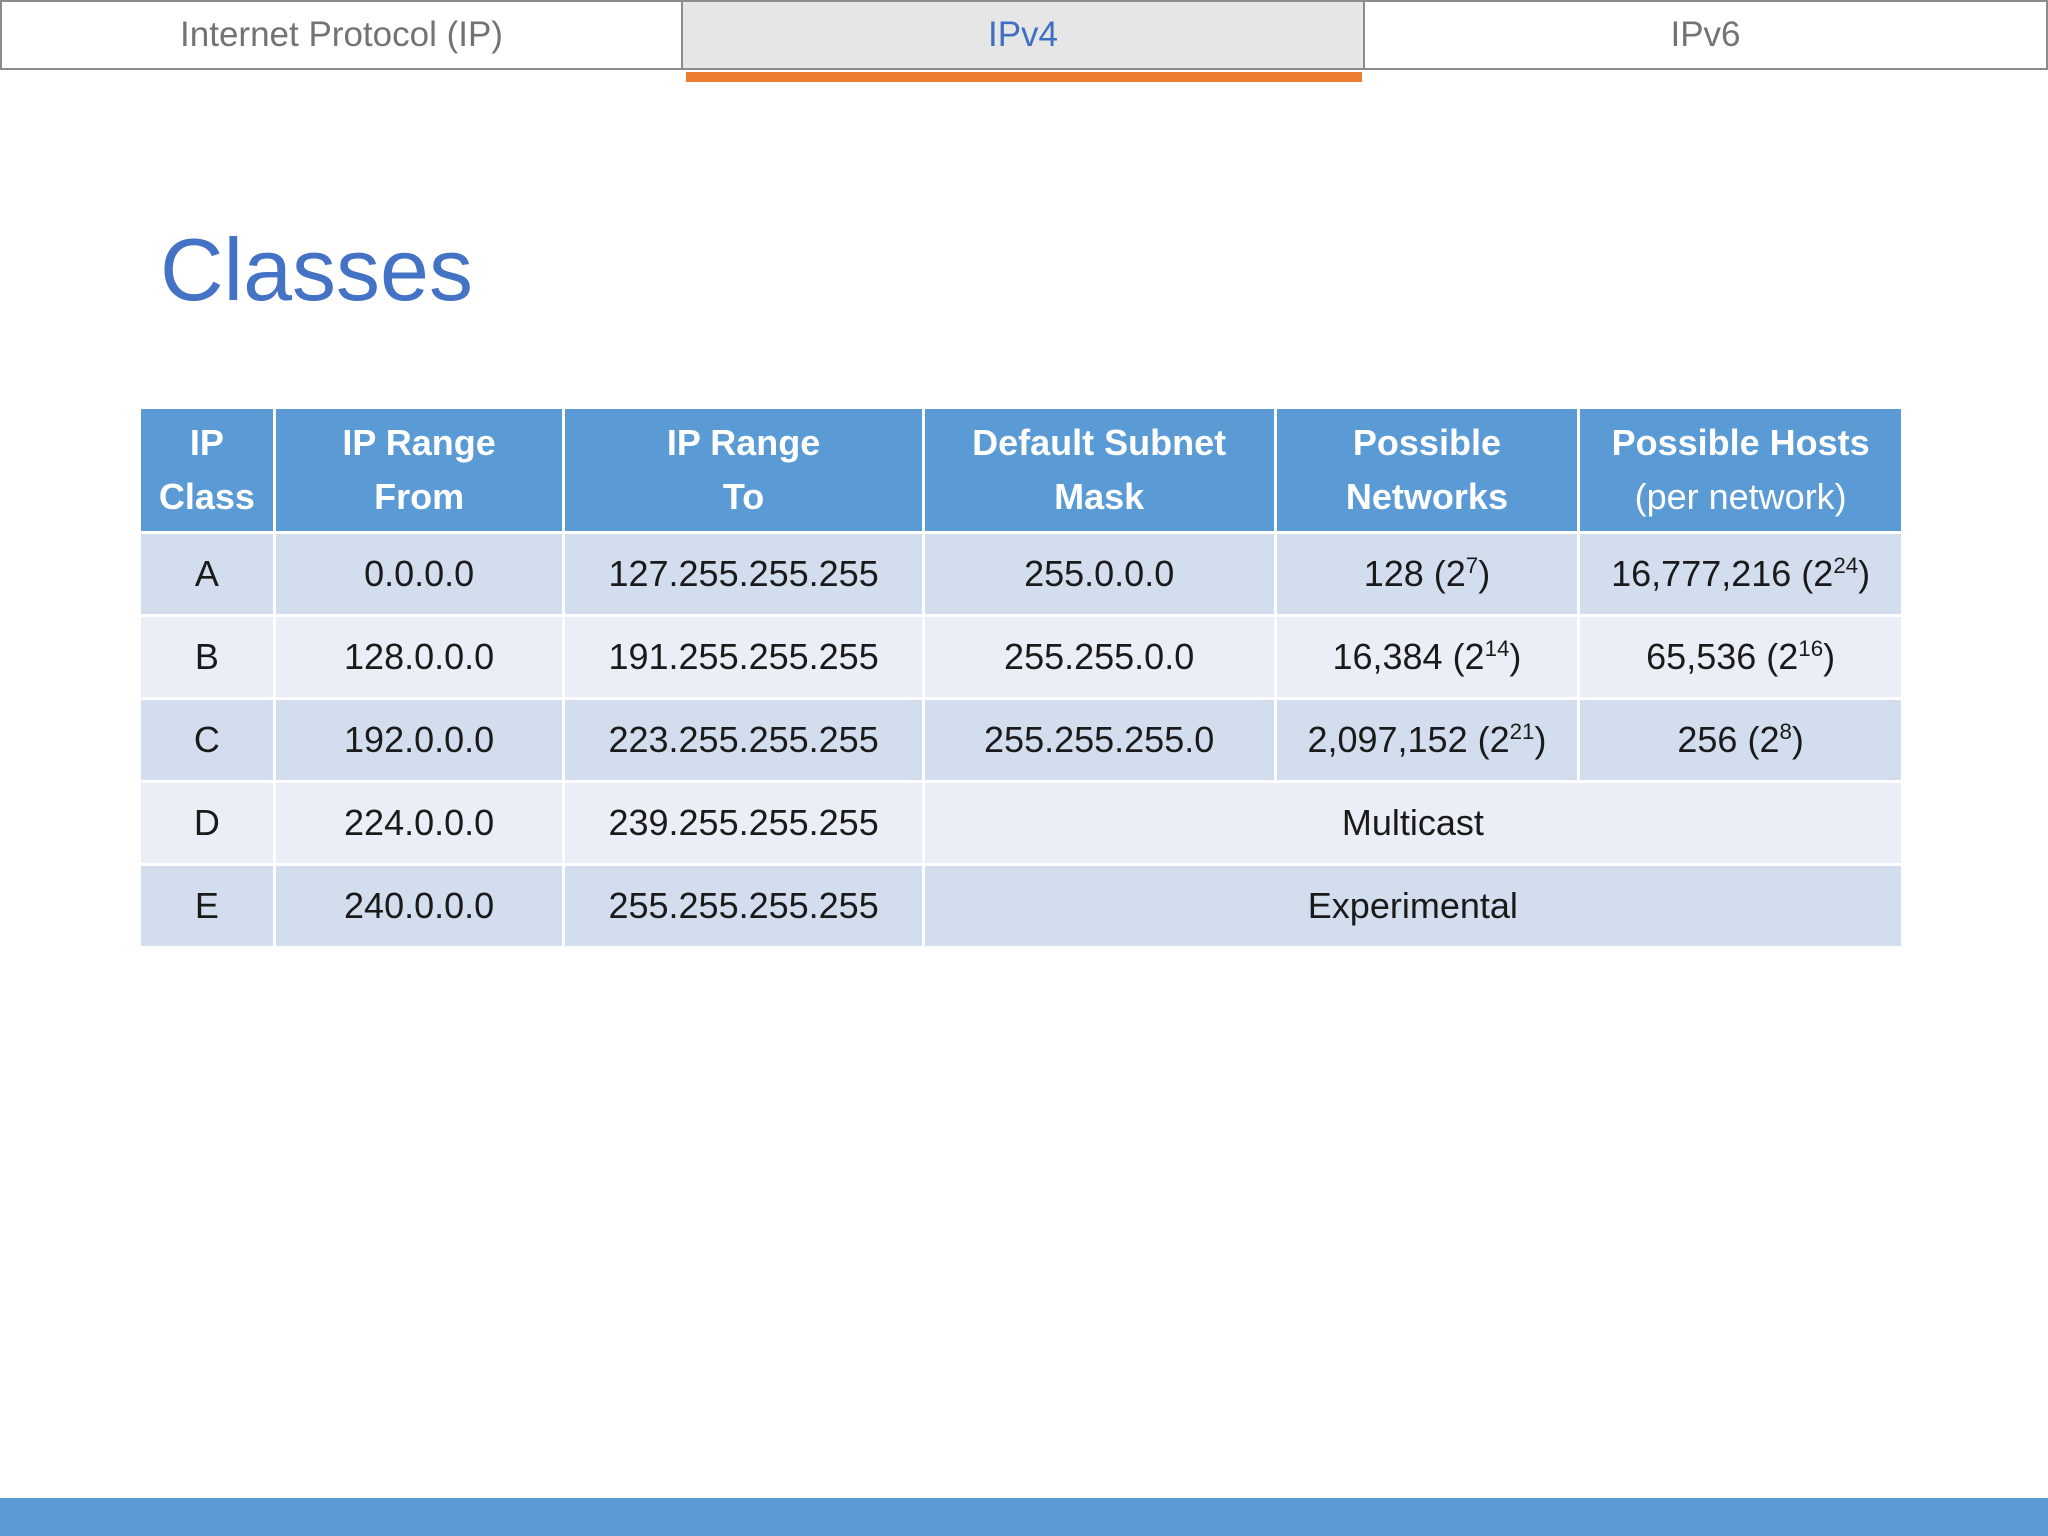  I want to click on value-text: 16,384 (2, so click(1408, 656).